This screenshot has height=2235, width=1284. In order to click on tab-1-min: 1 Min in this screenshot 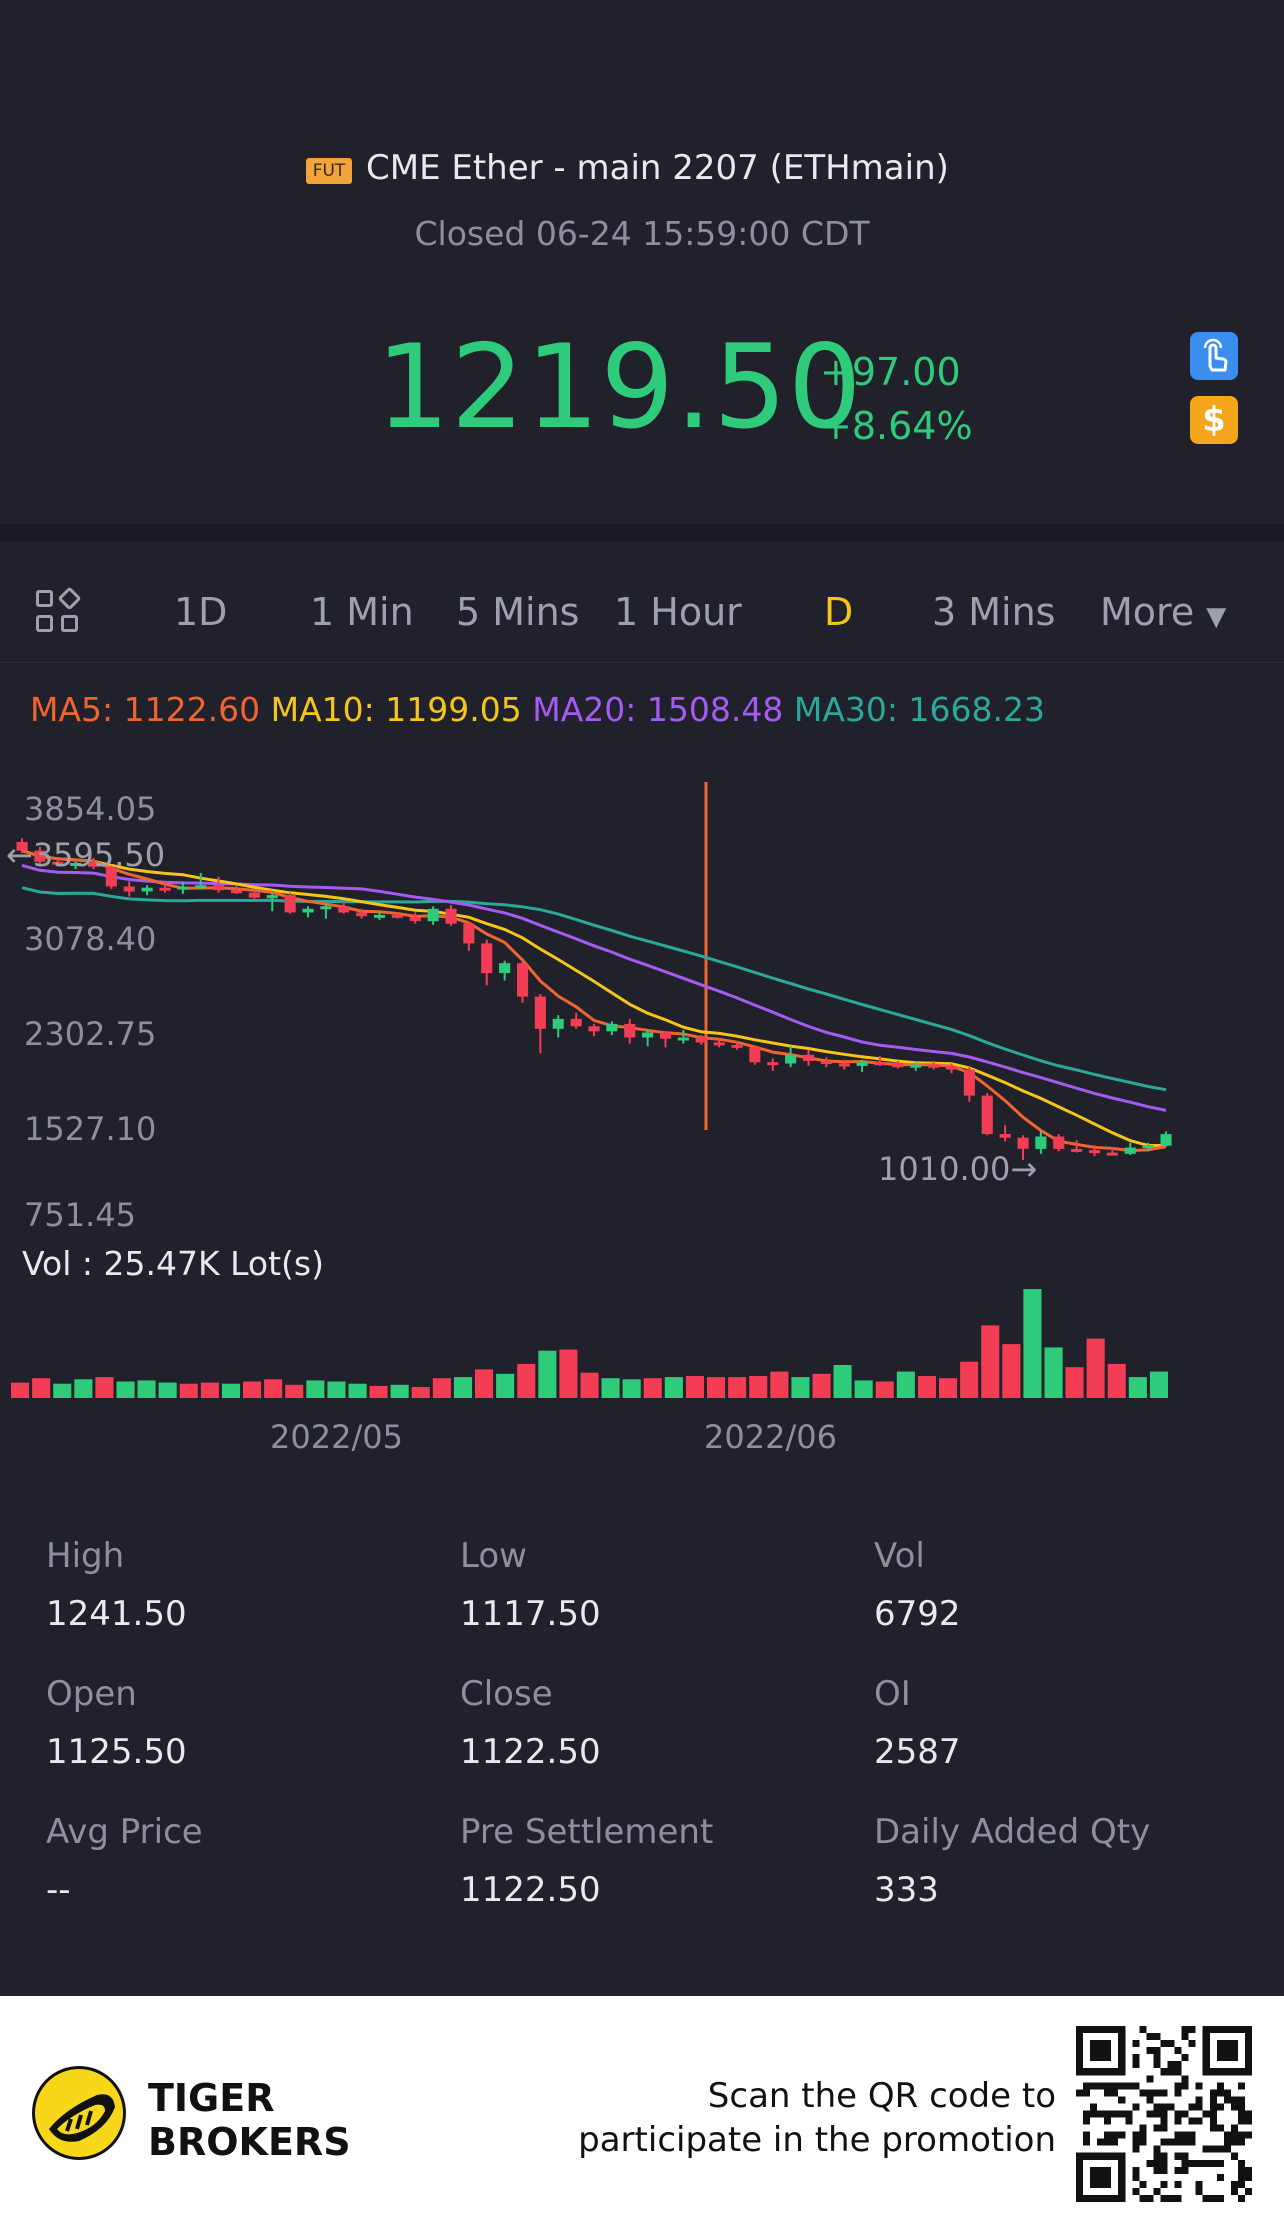, I will do `click(362, 612)`.